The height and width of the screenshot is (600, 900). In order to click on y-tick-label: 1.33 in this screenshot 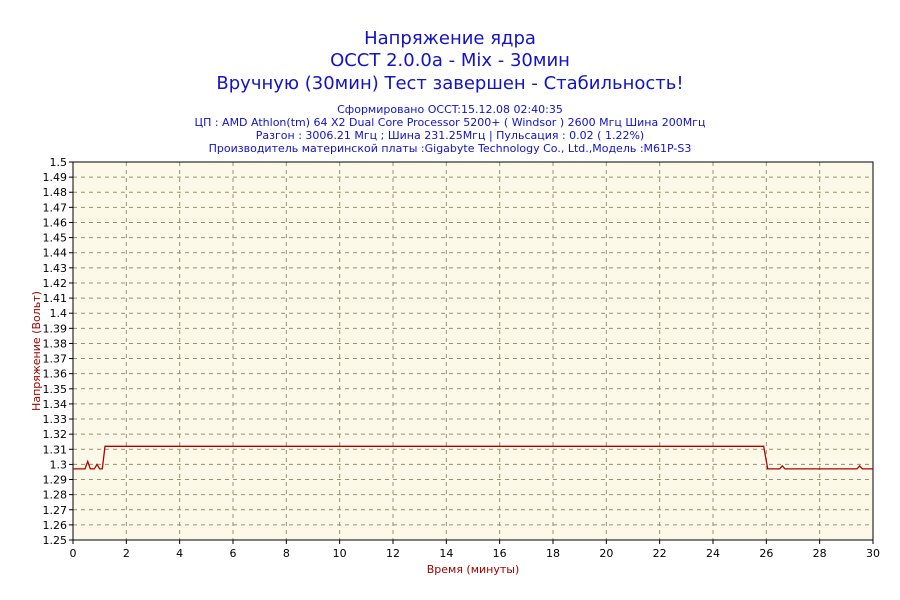, I will do `click(55, 419)`.